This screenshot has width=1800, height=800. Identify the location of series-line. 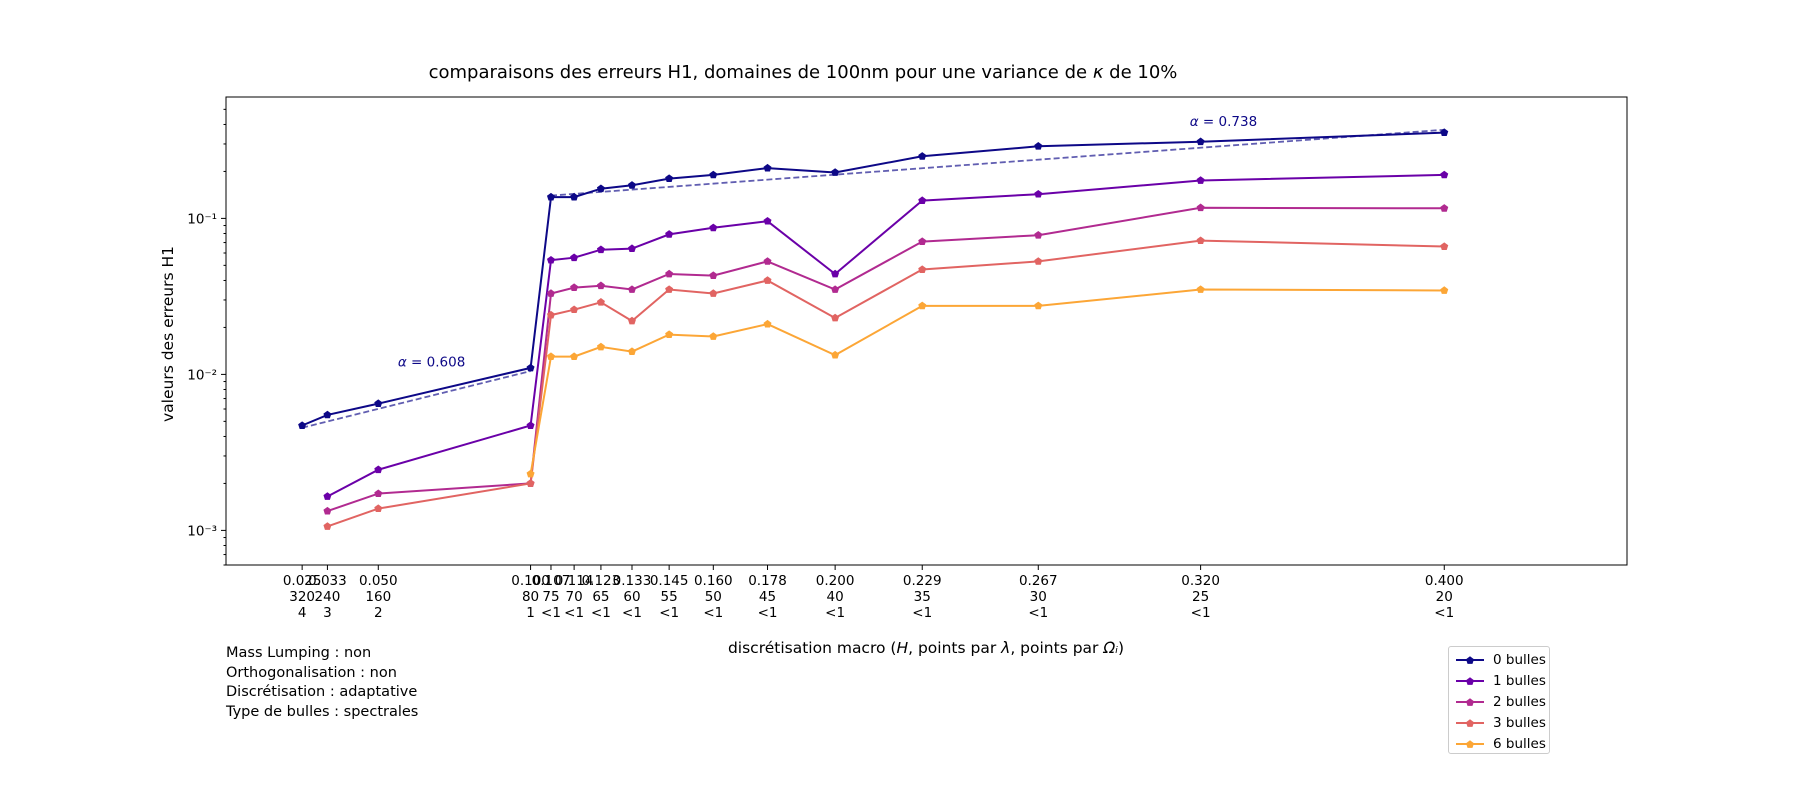
(987, 381).